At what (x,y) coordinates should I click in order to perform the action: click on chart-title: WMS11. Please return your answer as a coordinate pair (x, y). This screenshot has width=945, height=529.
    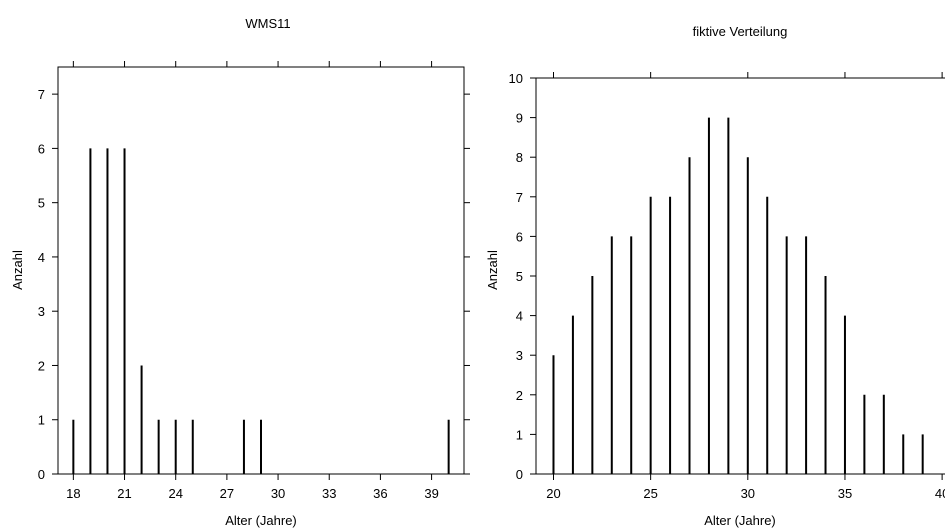
    Looking at the image, I should click on (267, 23).